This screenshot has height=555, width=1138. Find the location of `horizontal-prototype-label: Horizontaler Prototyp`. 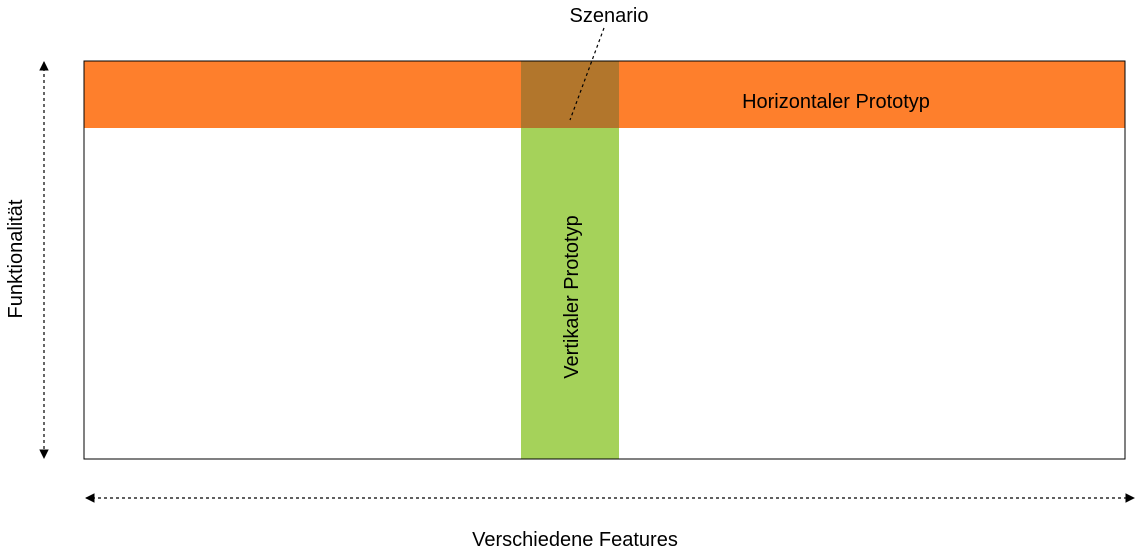

horizontal-prototype-label: Horizontaler Prototyp is located at coordinates (836, 102).